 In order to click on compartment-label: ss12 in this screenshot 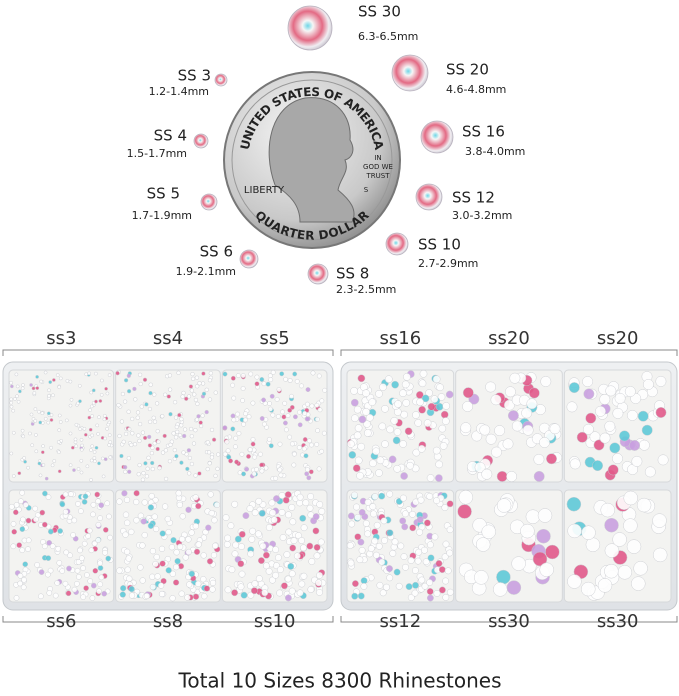, I will do `click(400, 621)`.